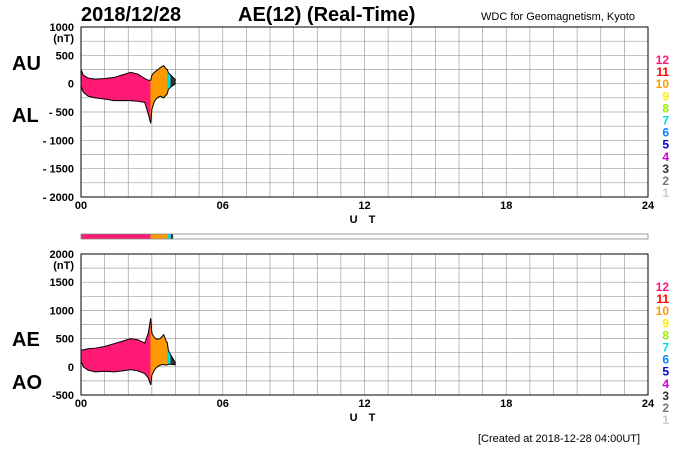 This screenshot has width=700, height=450. What do you see at coordinates (58, 198) in the screenshot?
I see `y-tick-label: - 2000` at bounding box center [58, 198].